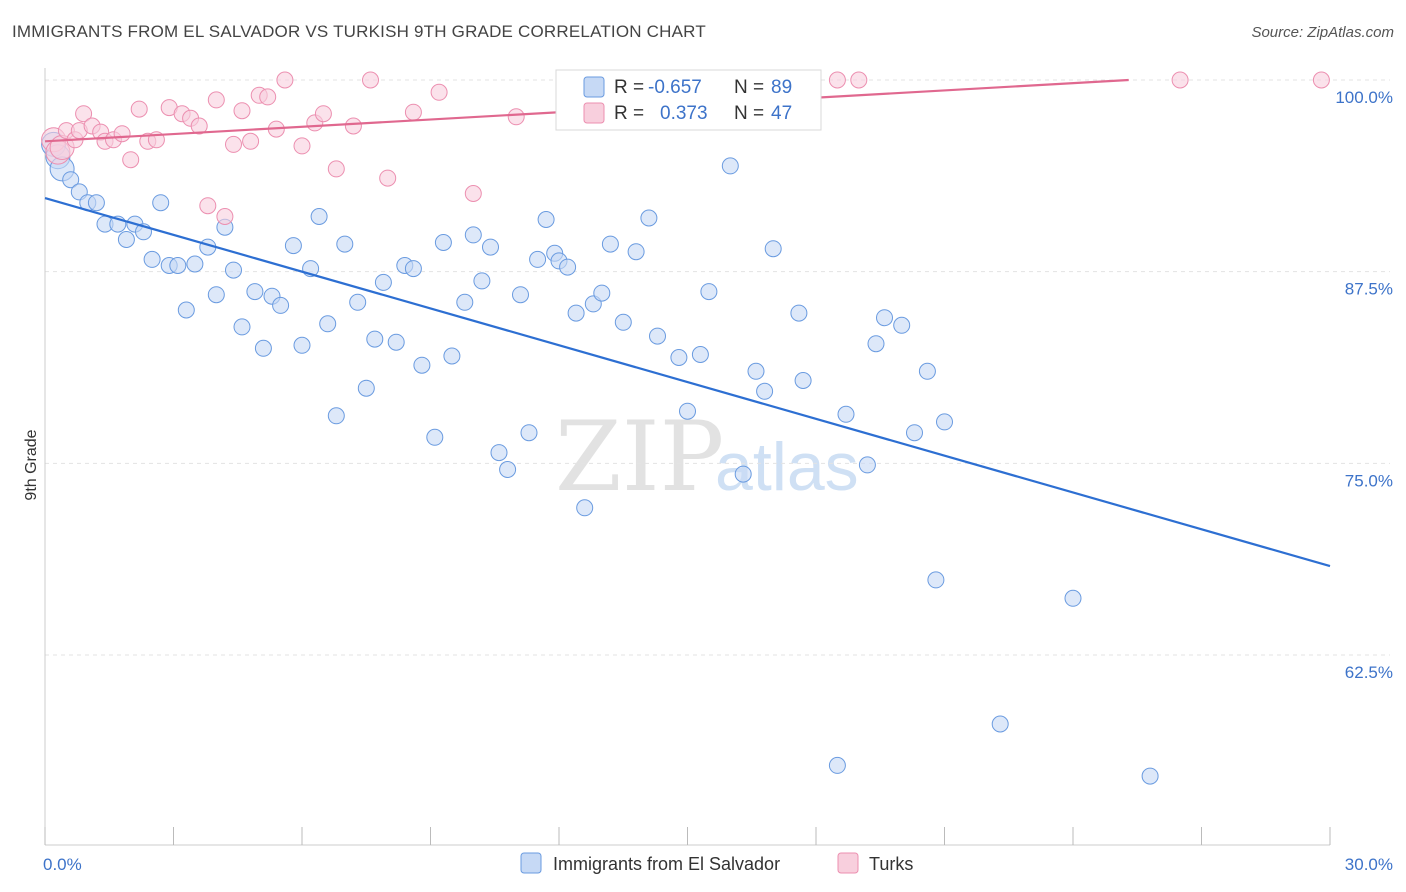 The height and width of the screenshot is (892, 1406). Describe the element at coordinates (594, 113) in the screenshot. I see `legend-swatch-pink` at that location.